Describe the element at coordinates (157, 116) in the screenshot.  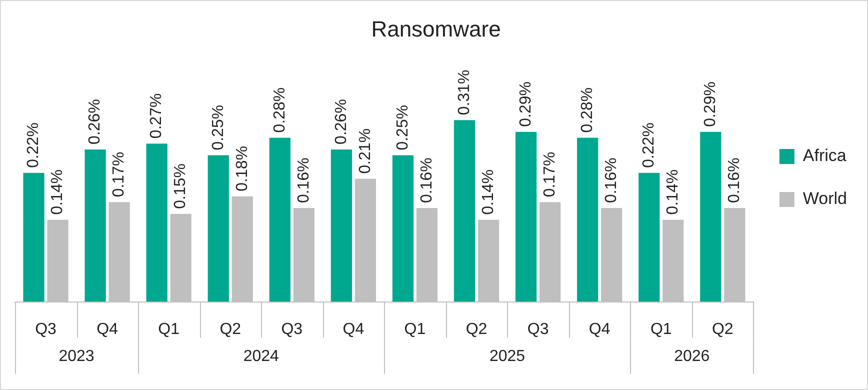
I see `data-label: 0.27%` at that location.